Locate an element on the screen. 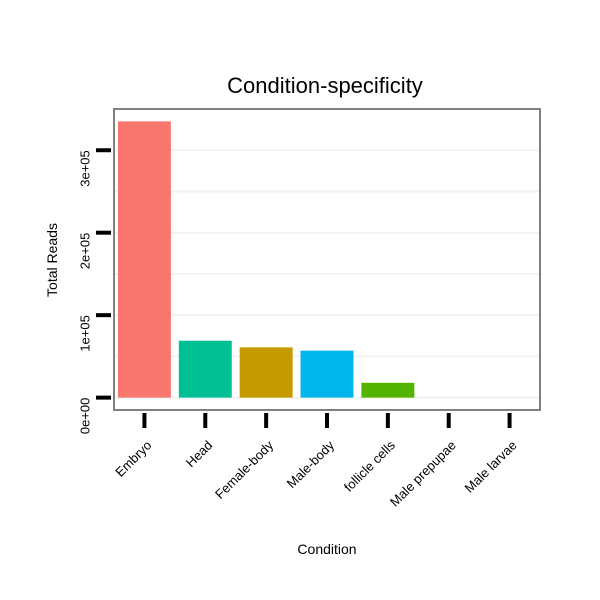 This screenshot has height=600, width=600. x-axis-title: Condition is located at coordinates (326, 549).